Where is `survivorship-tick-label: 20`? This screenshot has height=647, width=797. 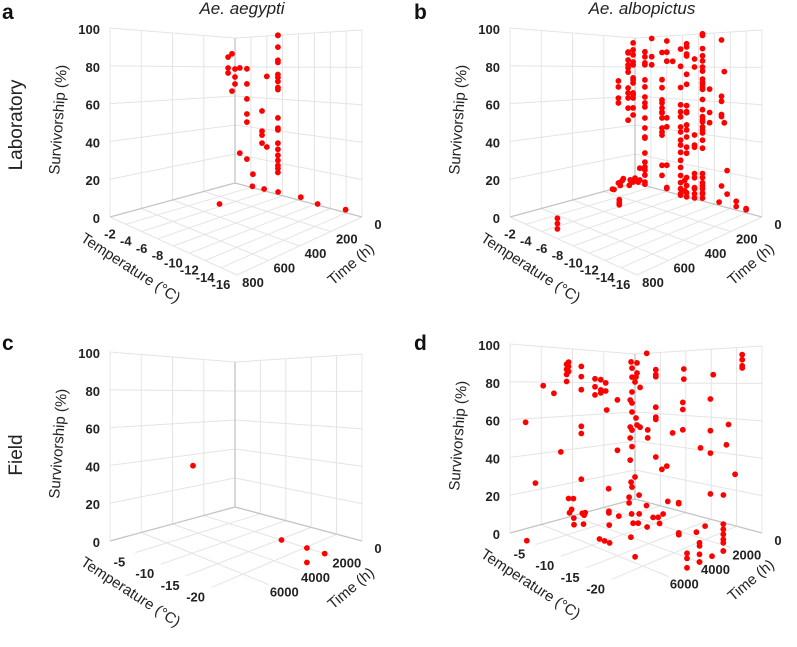 survivorship-tick-label: 20 is located at coordinates (93, 180).